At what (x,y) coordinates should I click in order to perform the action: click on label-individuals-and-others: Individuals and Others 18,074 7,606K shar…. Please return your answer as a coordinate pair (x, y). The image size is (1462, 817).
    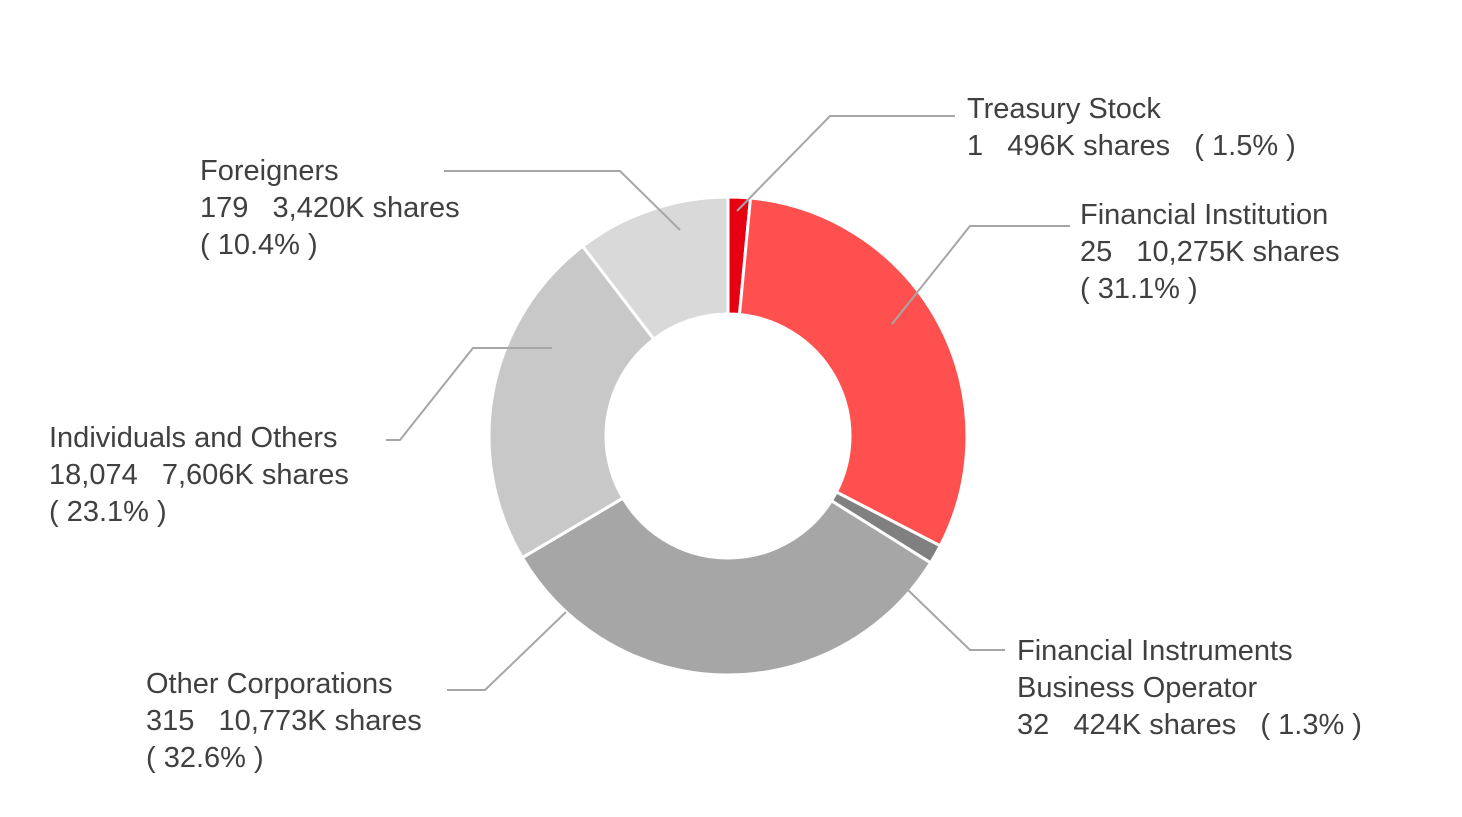
    Looking at the image, I should click on (199, 475).